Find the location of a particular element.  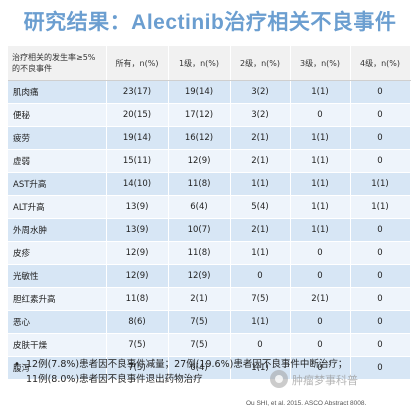

table-row: 胆红素升高 11(8) 2(1) 7(5) 2(1) 0 is located at coordinates (209, 299).